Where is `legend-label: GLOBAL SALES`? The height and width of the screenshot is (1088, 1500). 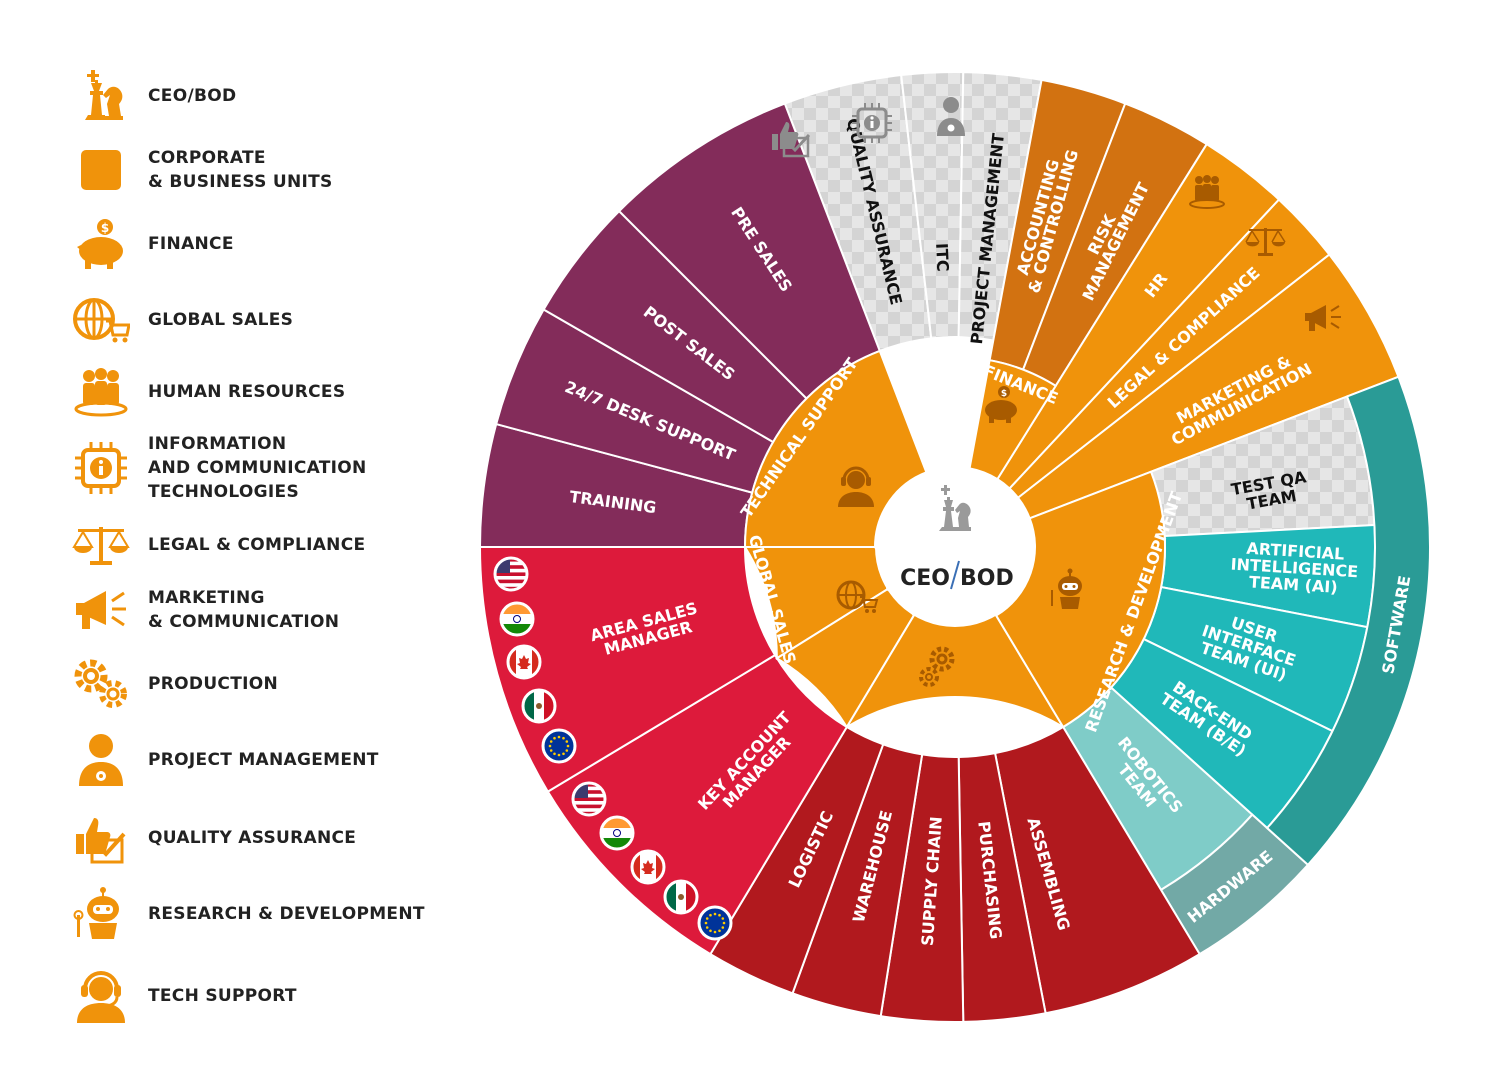
legend-label: GLOBAL SALES is located at coordinates (221, 320).